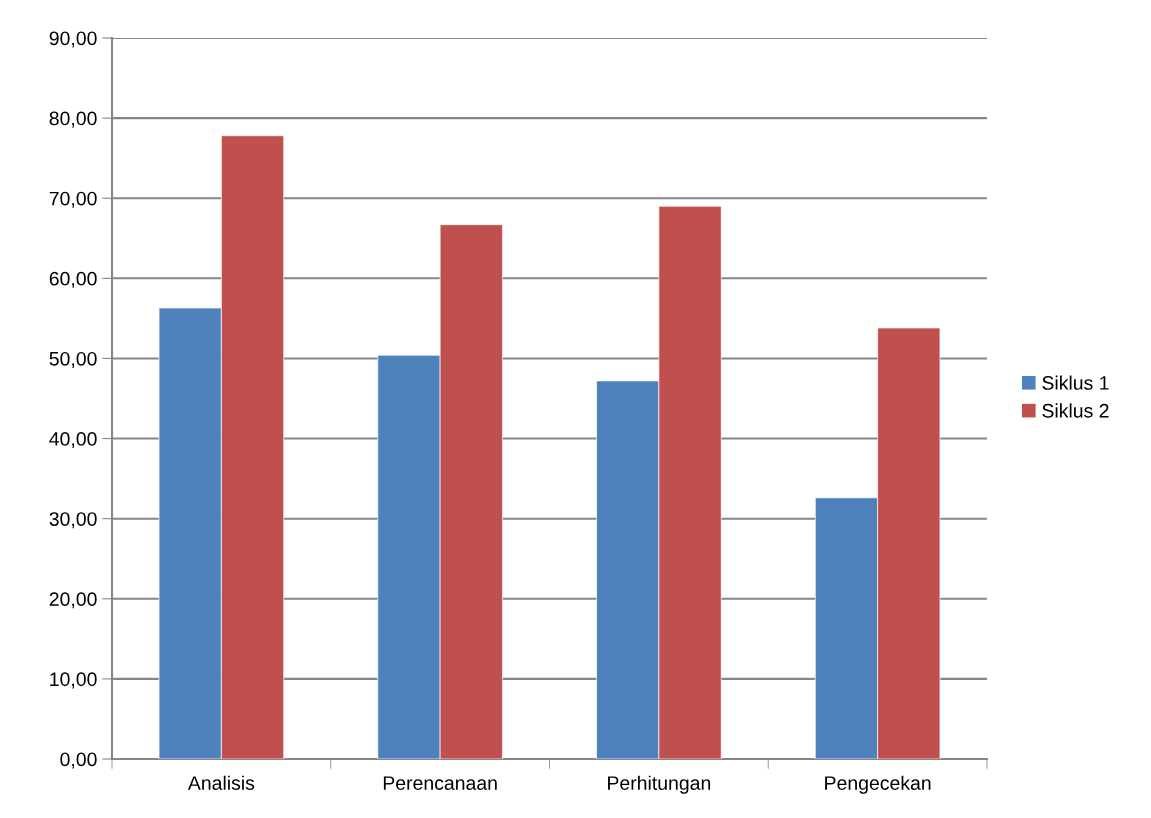 The height and width of the screenshot is (818, 1151). Describe the element at coordinates (73, 119) in the screenshot. I see `y-tick-label: 80,00` at that location.